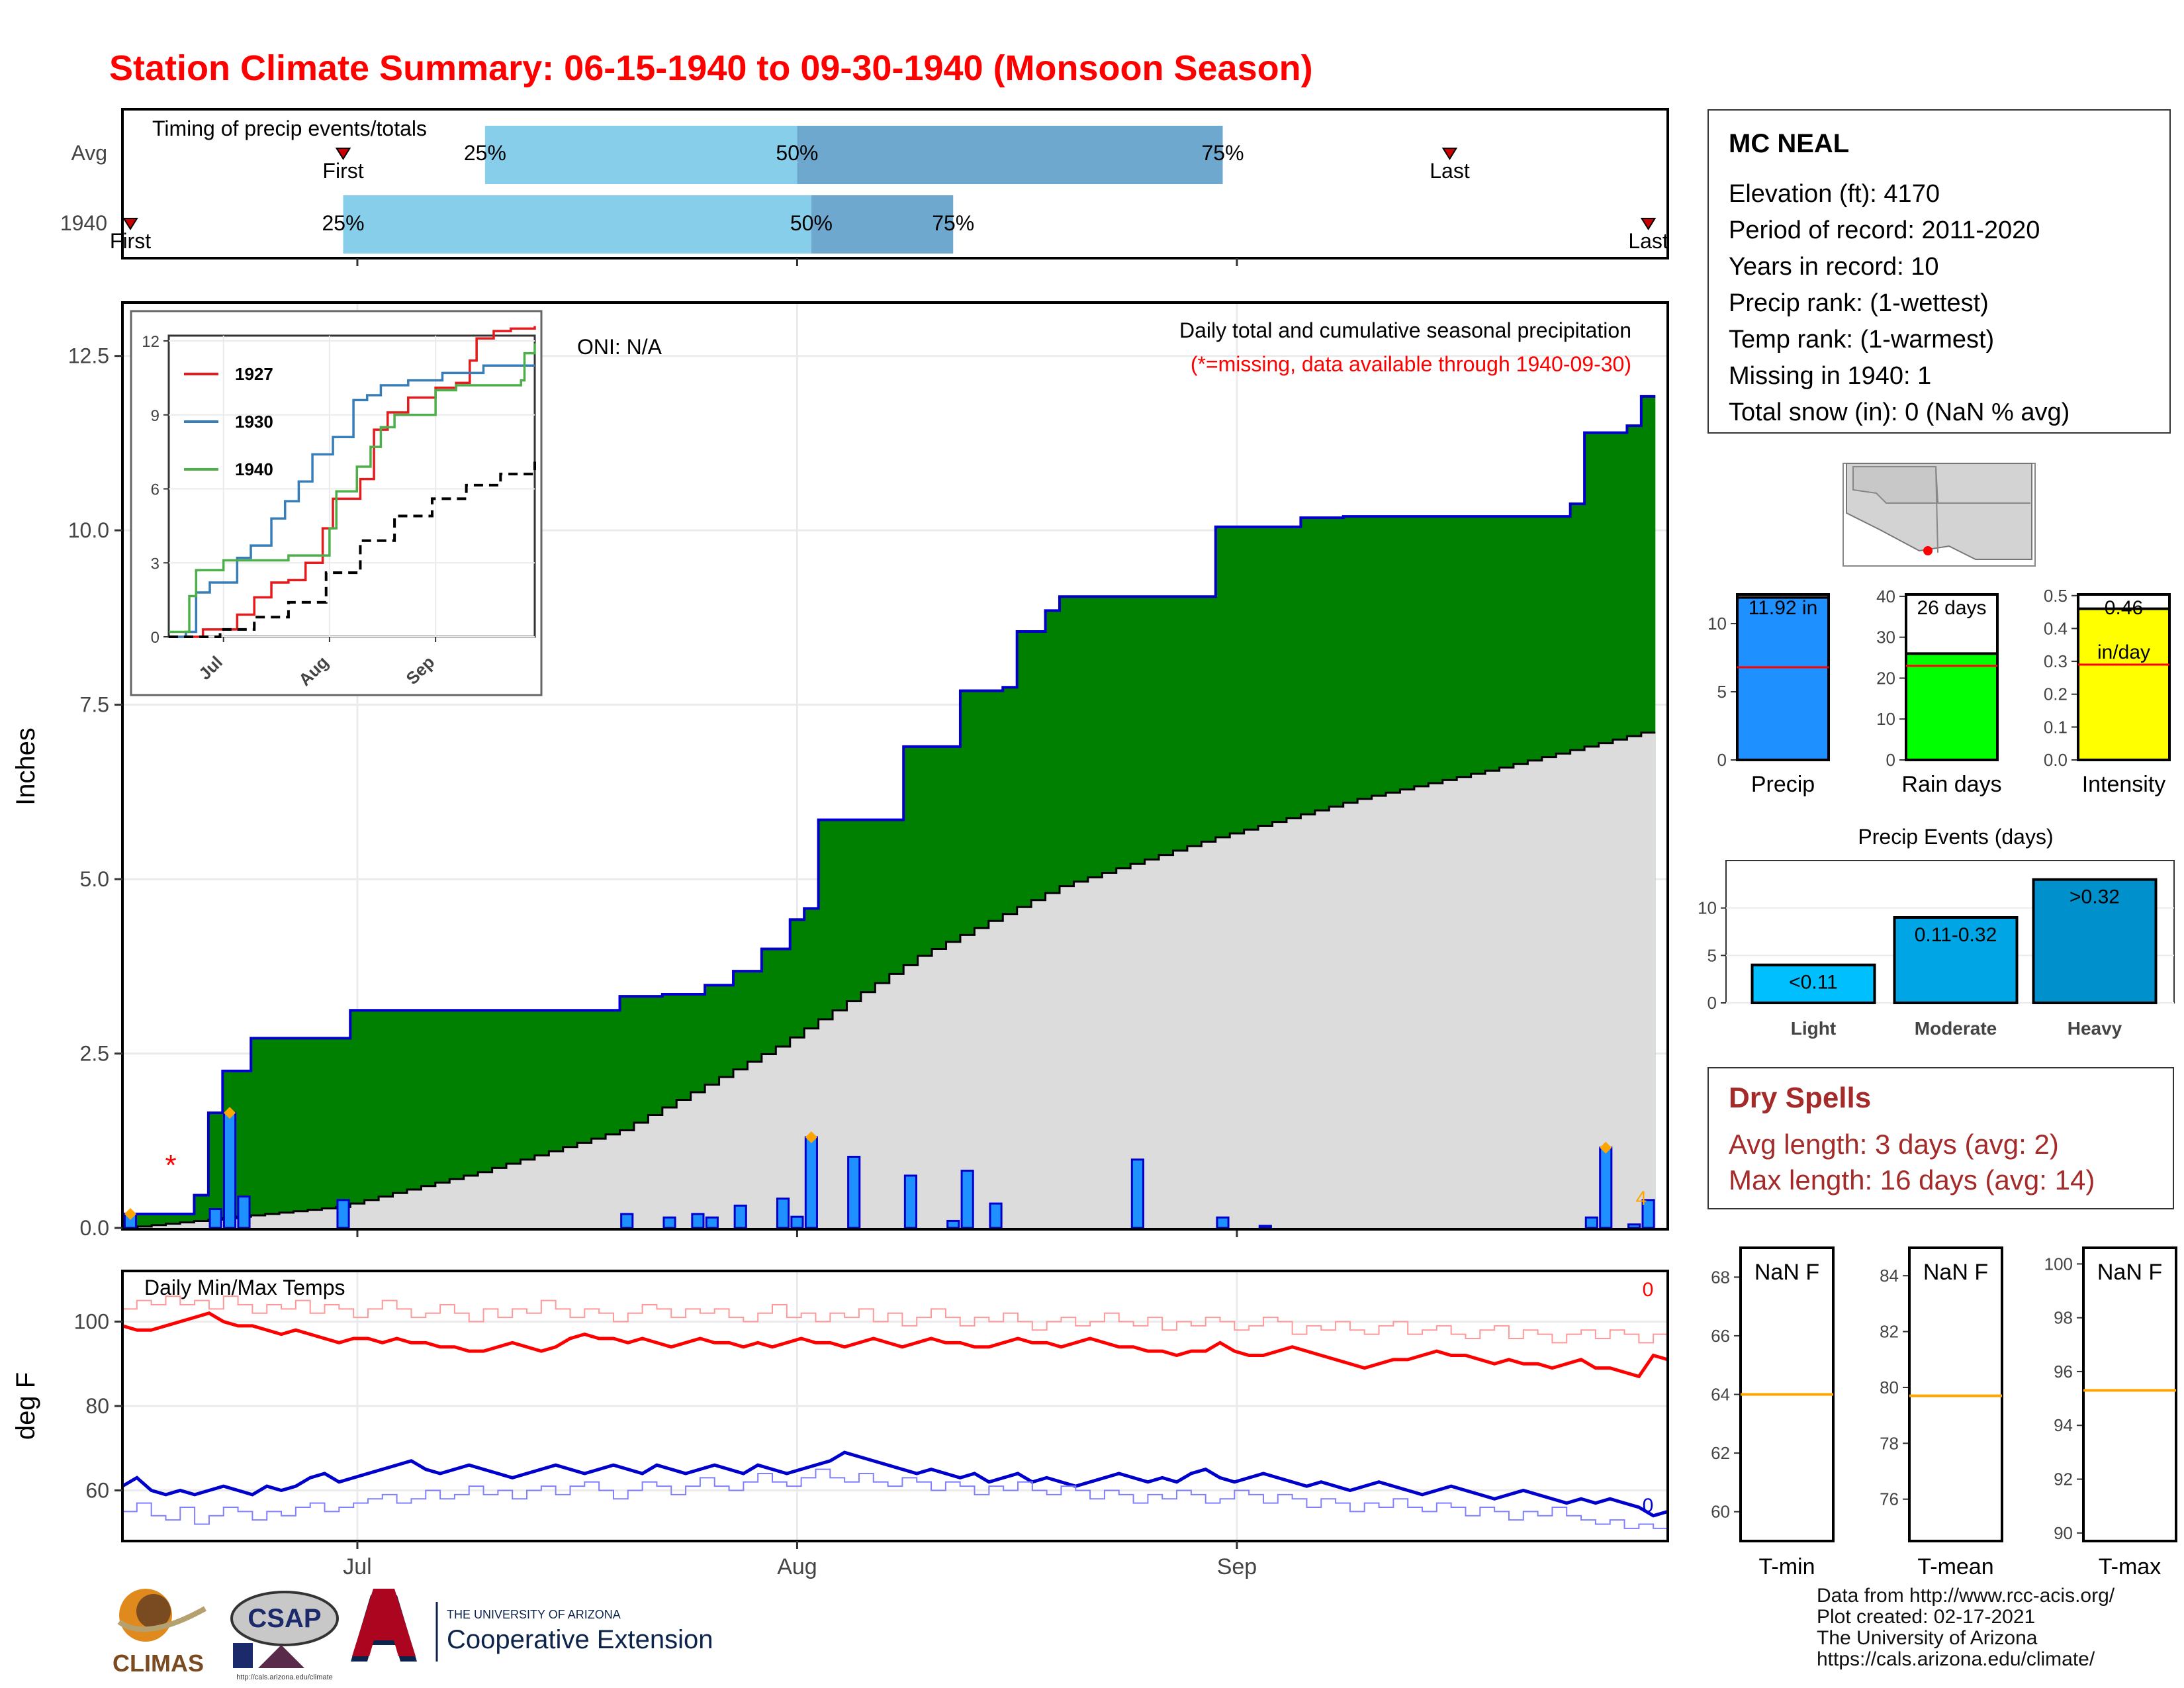 The height and width of the screenshot is (1688, 2184). I want to click on dry-spells-title: Dry Spells, so click(1800, 1098).